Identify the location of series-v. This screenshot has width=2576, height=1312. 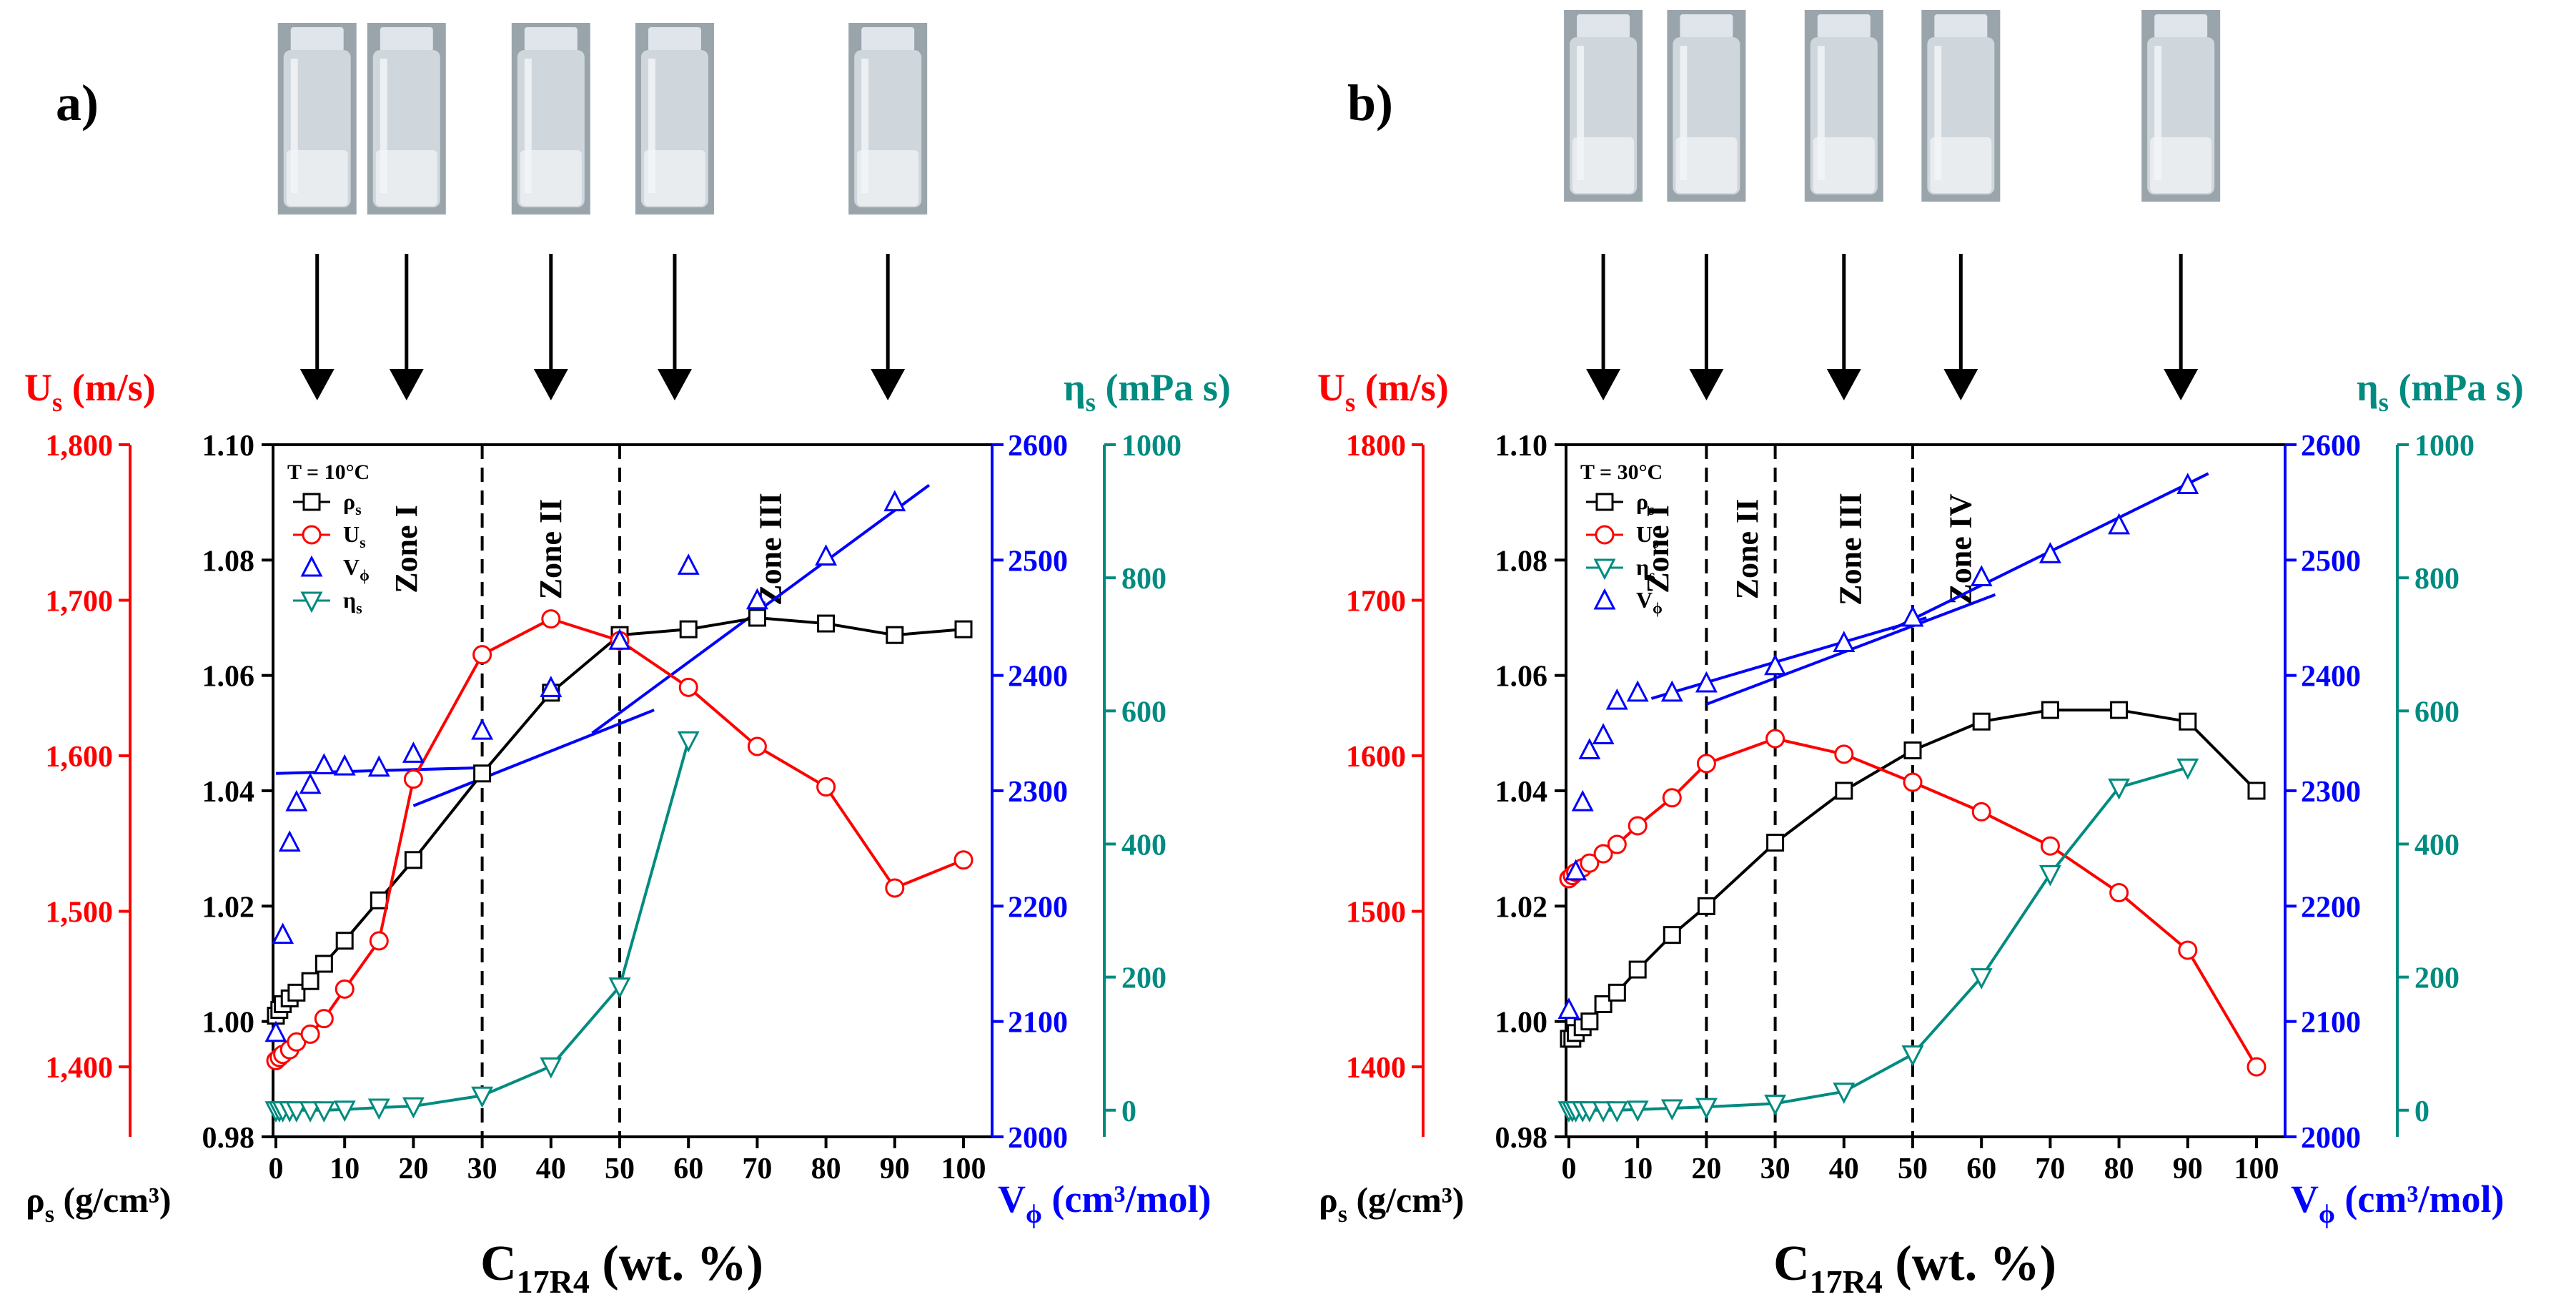
(585, 766).